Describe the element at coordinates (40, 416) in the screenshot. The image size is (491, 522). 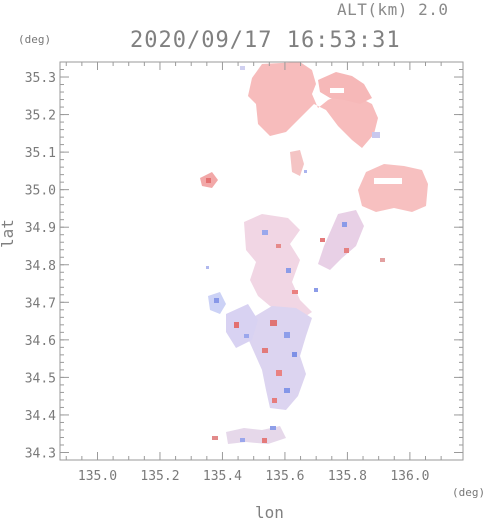
I see `y-tick-label: 34.4` at that location.